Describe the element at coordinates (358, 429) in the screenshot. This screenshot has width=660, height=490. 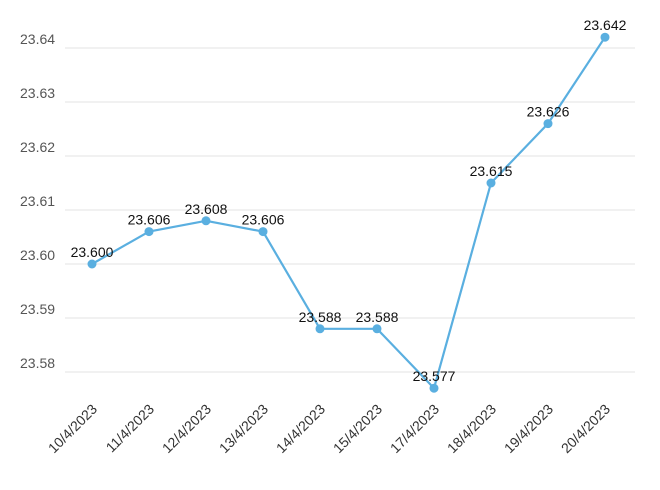
I see `x-tick-label: 15/4/2023` at that location.